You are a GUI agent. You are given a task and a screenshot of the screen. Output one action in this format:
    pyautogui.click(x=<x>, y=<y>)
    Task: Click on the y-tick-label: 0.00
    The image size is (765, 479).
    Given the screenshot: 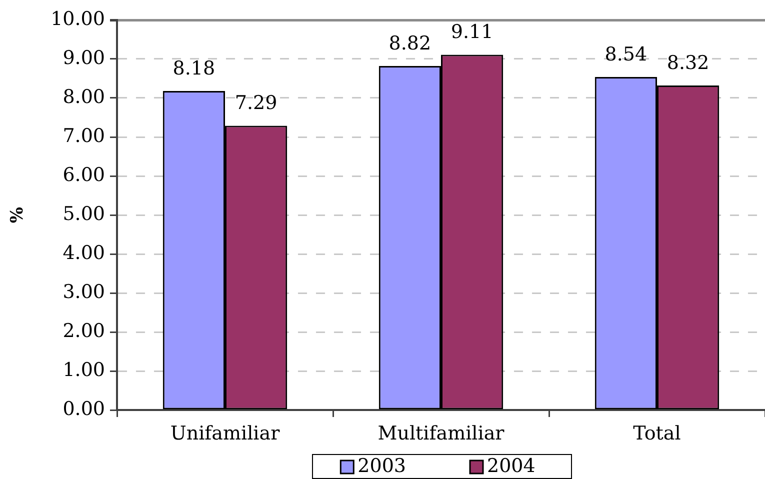 What is the action you would take?
    pyautogui.click(x=83, y=409)
    